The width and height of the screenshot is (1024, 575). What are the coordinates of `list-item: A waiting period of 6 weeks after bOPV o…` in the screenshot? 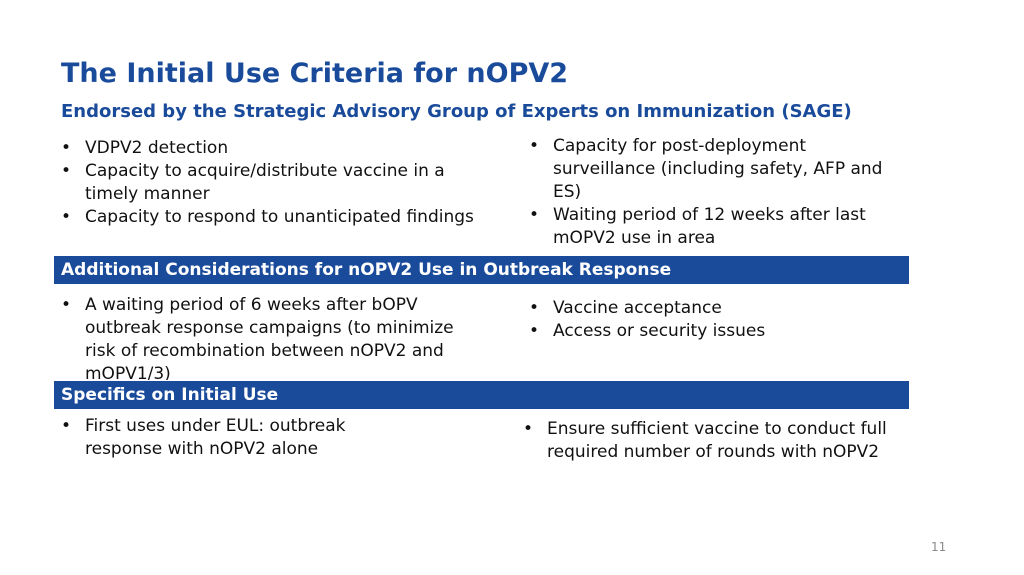 It's located at (271, 337).